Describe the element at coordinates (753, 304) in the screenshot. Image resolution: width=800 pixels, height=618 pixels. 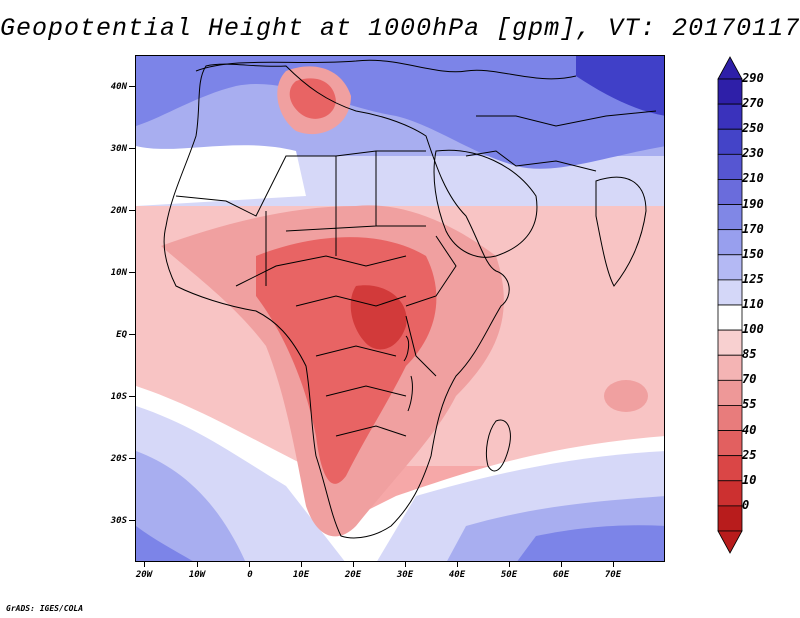
I see `colorbar-label: 110` at that location.